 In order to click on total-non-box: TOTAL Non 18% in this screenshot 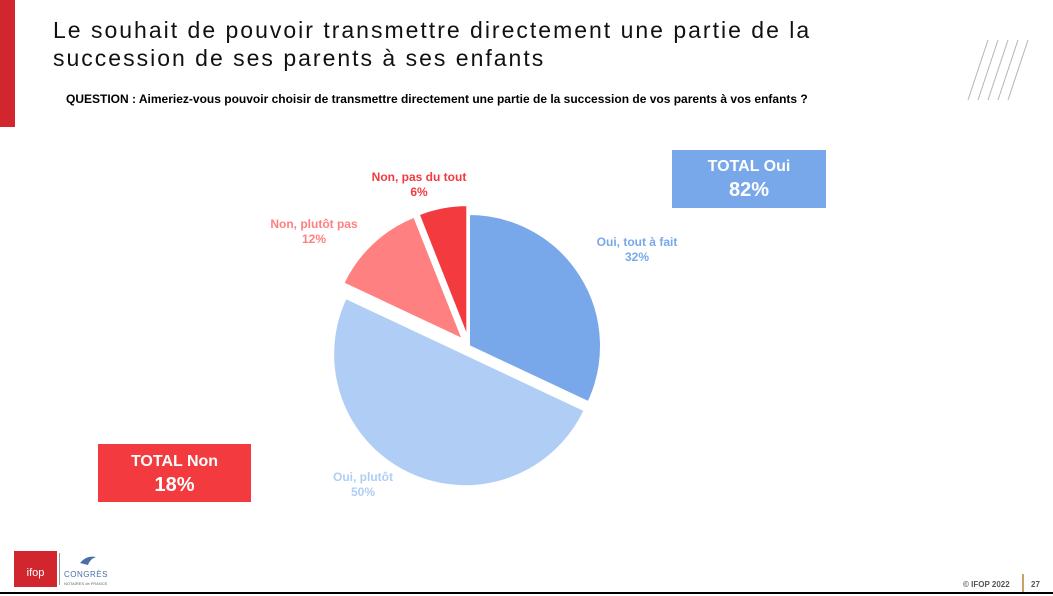, I will do `click(174, 473)`.